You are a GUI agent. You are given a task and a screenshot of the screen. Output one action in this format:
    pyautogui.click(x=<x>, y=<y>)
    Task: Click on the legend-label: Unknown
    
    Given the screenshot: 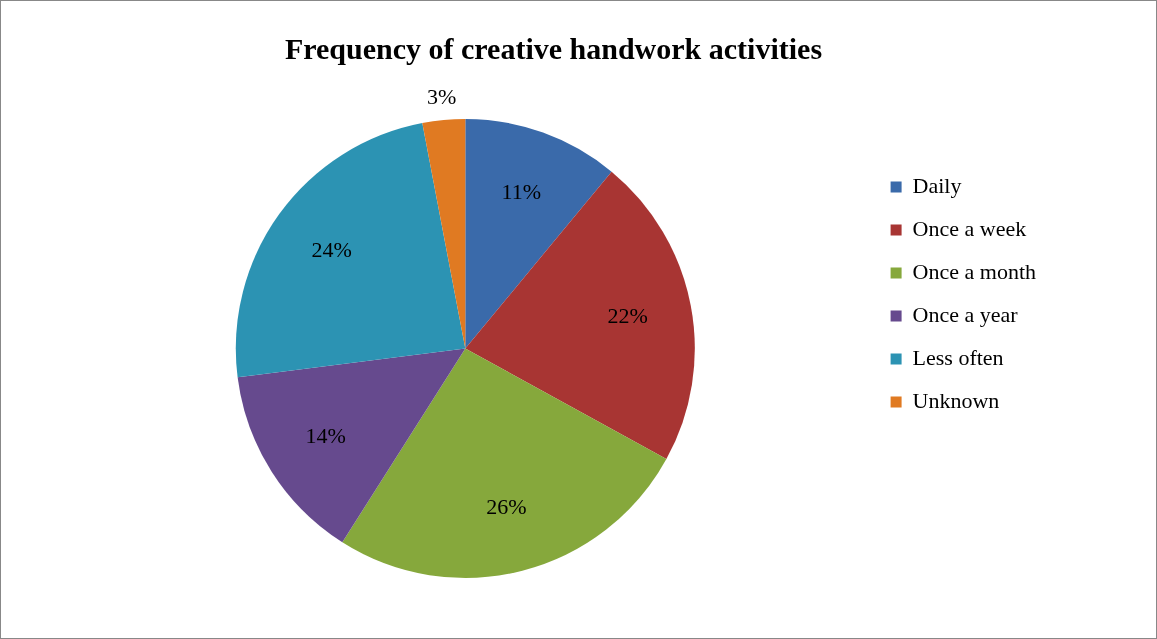 What is the action you would take?
    pyautogui.click(x=956, y=400)
    